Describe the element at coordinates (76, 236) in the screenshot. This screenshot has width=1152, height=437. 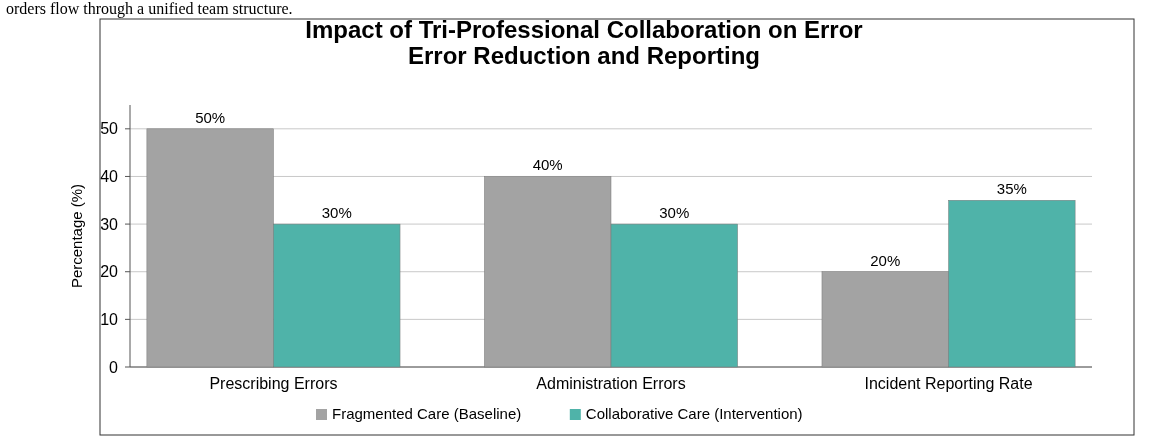
I see `y-axis-title: Percentage (%)` at that location.